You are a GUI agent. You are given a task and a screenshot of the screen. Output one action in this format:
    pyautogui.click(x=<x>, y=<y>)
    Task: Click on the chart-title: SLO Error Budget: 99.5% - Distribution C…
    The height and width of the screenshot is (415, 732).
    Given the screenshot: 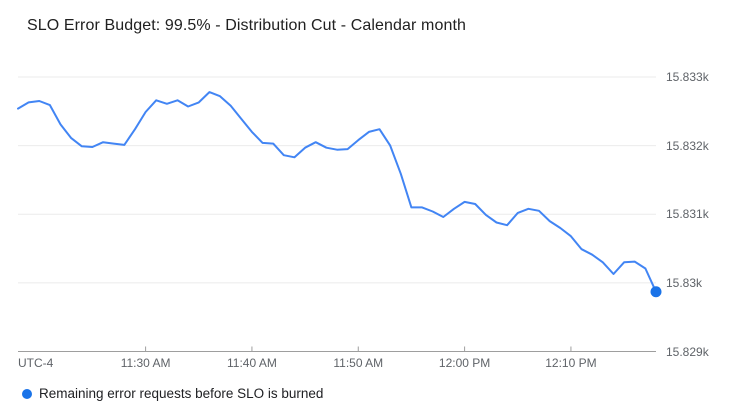 What is the action you would take?
    pyautogui.click(x=246, y=25)
    